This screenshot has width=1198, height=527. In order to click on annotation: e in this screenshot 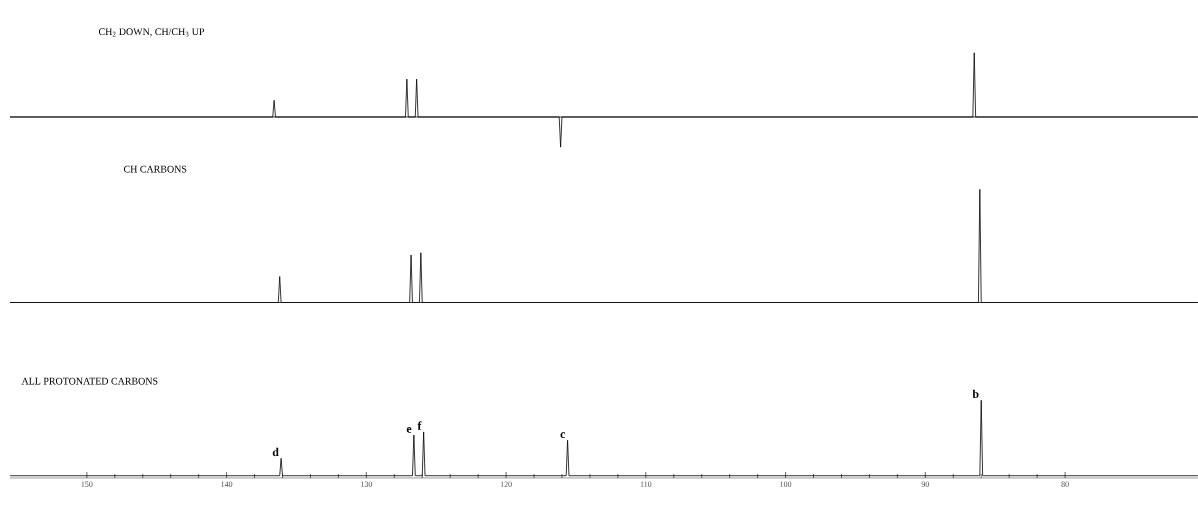, I will do `click(409, 430)`.